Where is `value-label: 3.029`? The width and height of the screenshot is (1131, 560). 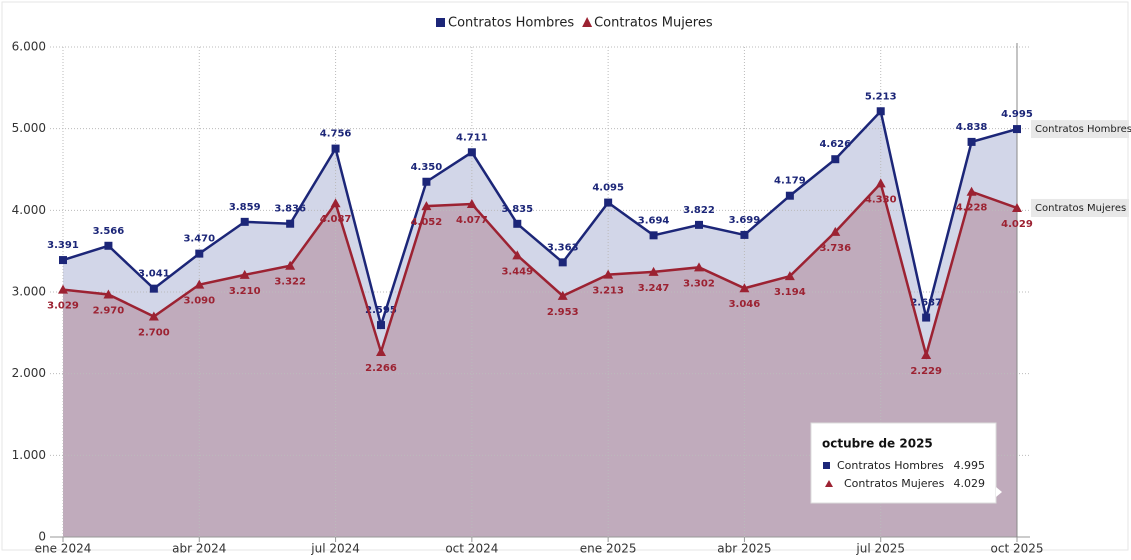 value-label: 3.029 is located at coordinates (63, 306).